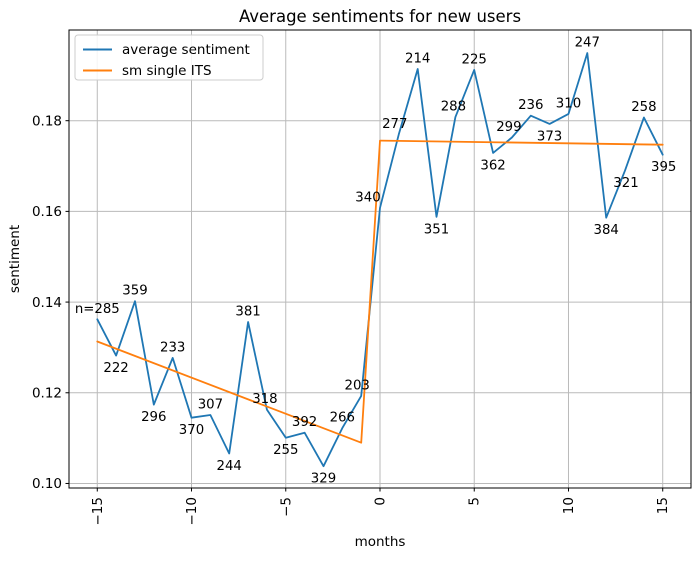  I want to click on point-label: 370, so click(191, 430).